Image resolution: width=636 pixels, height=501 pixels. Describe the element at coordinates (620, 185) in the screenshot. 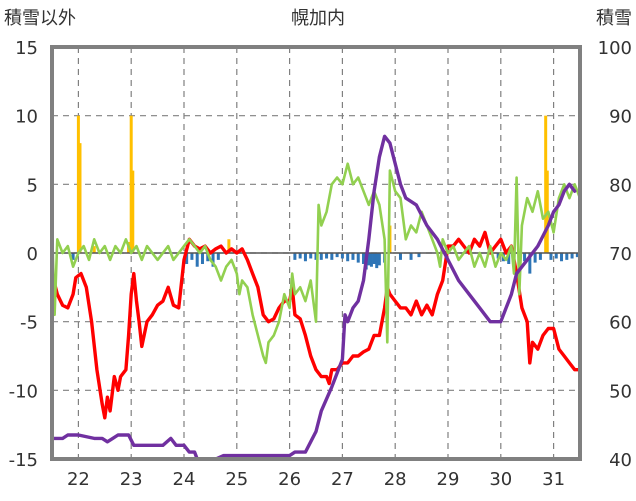

I see `y-tick-label-right: 80` at that location.